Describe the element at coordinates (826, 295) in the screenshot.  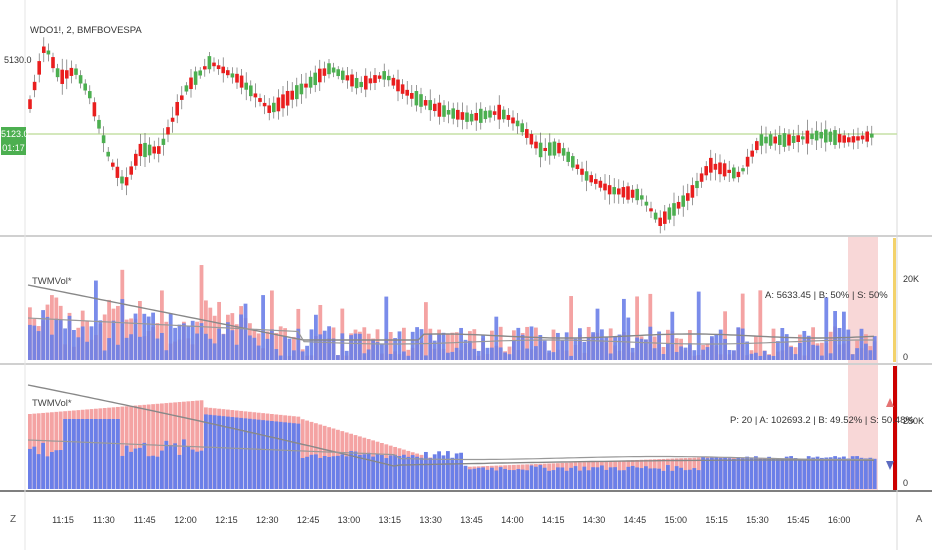
I see `pane1-stats: A: 5633.45 | B: 50% | S: 50%` at that location.